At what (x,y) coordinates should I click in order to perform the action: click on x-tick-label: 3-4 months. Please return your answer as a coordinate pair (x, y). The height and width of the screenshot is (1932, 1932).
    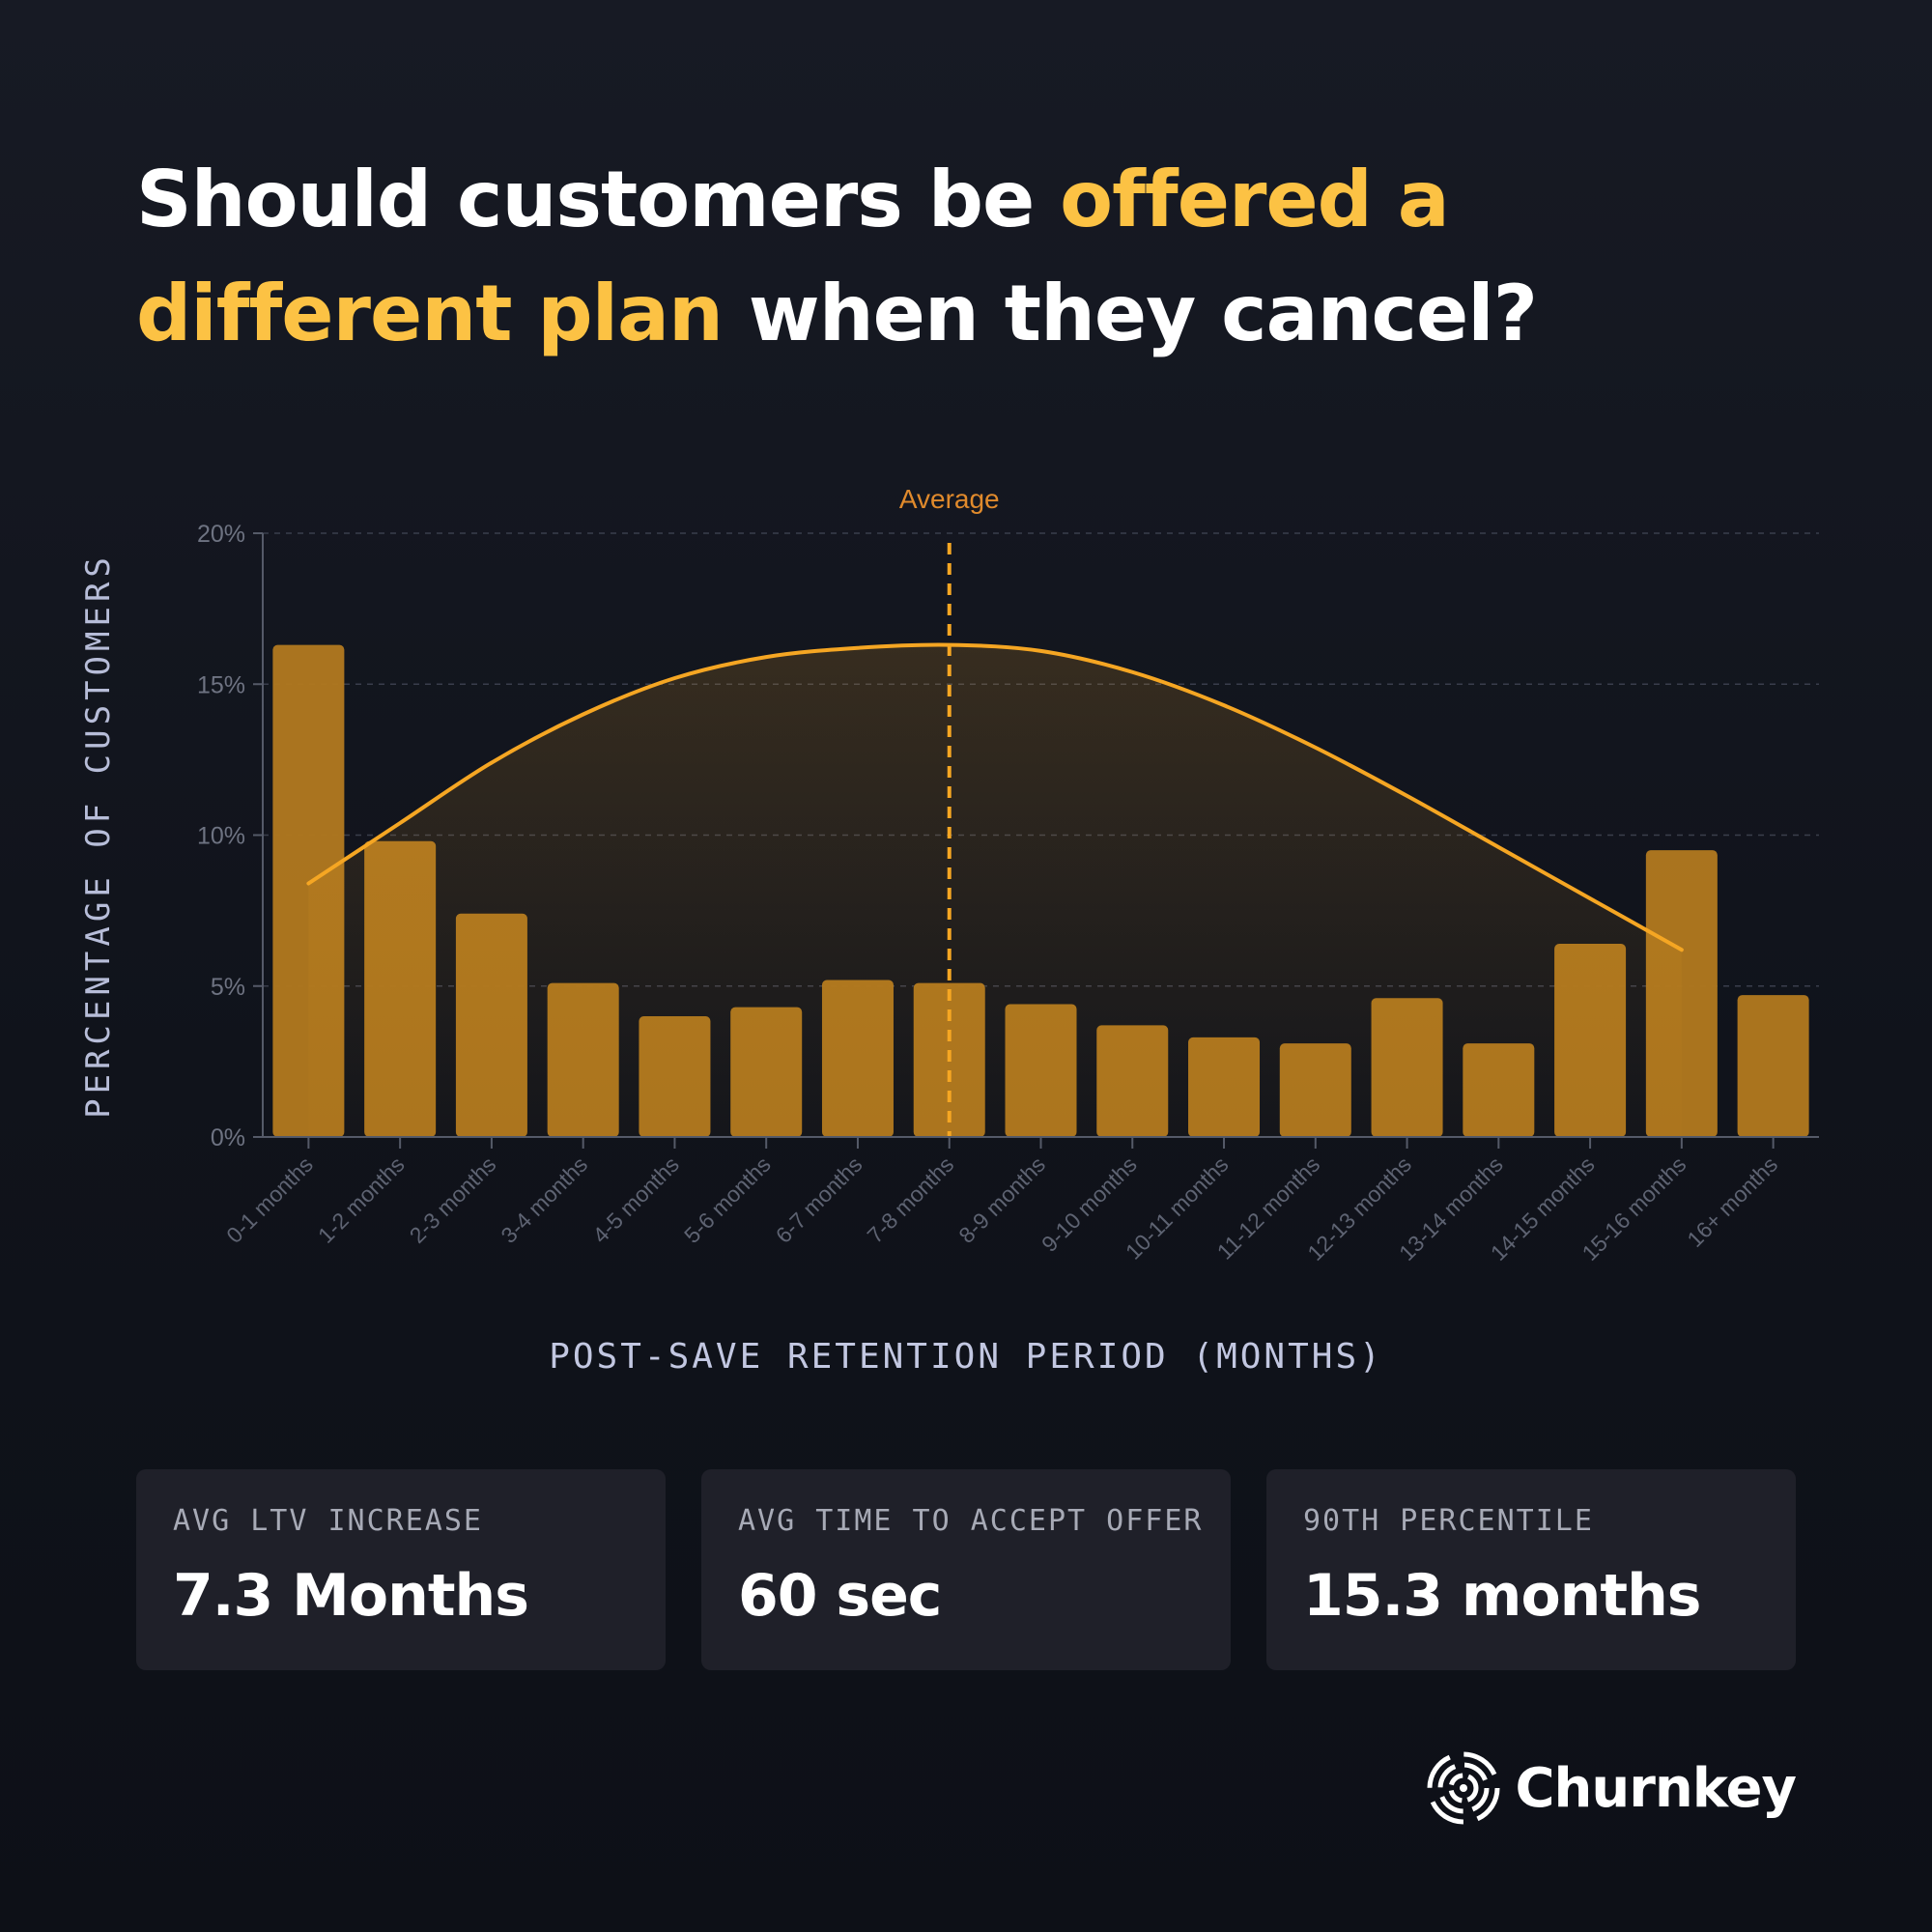
    Looking at the image, I should click on (544, 1199).